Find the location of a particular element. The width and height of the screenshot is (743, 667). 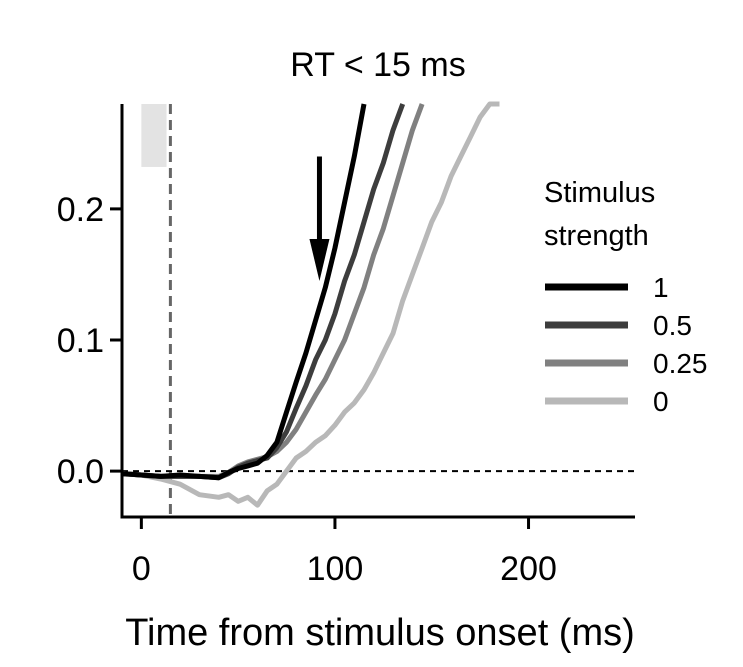

chart-title: RT < 15 ms is located at coordinates (377, 65).